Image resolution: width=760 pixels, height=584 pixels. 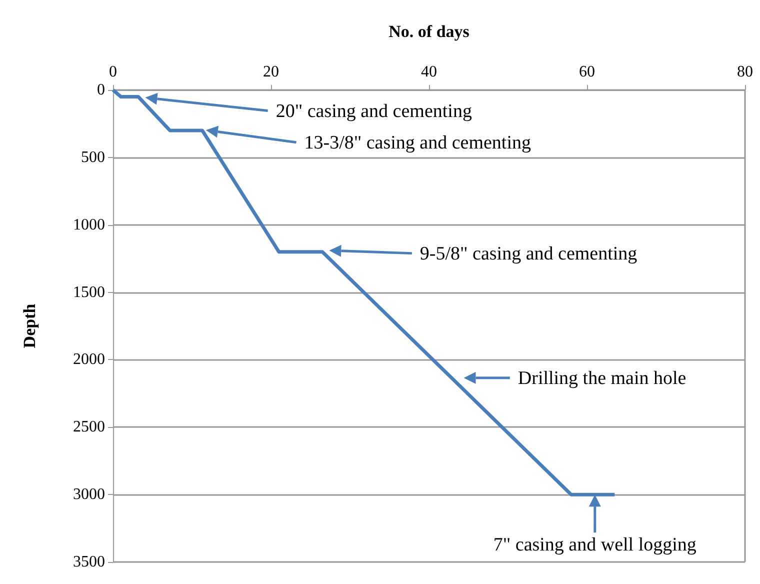 I want to click on y-axis-title: Depth, so click(x=29, y=325).